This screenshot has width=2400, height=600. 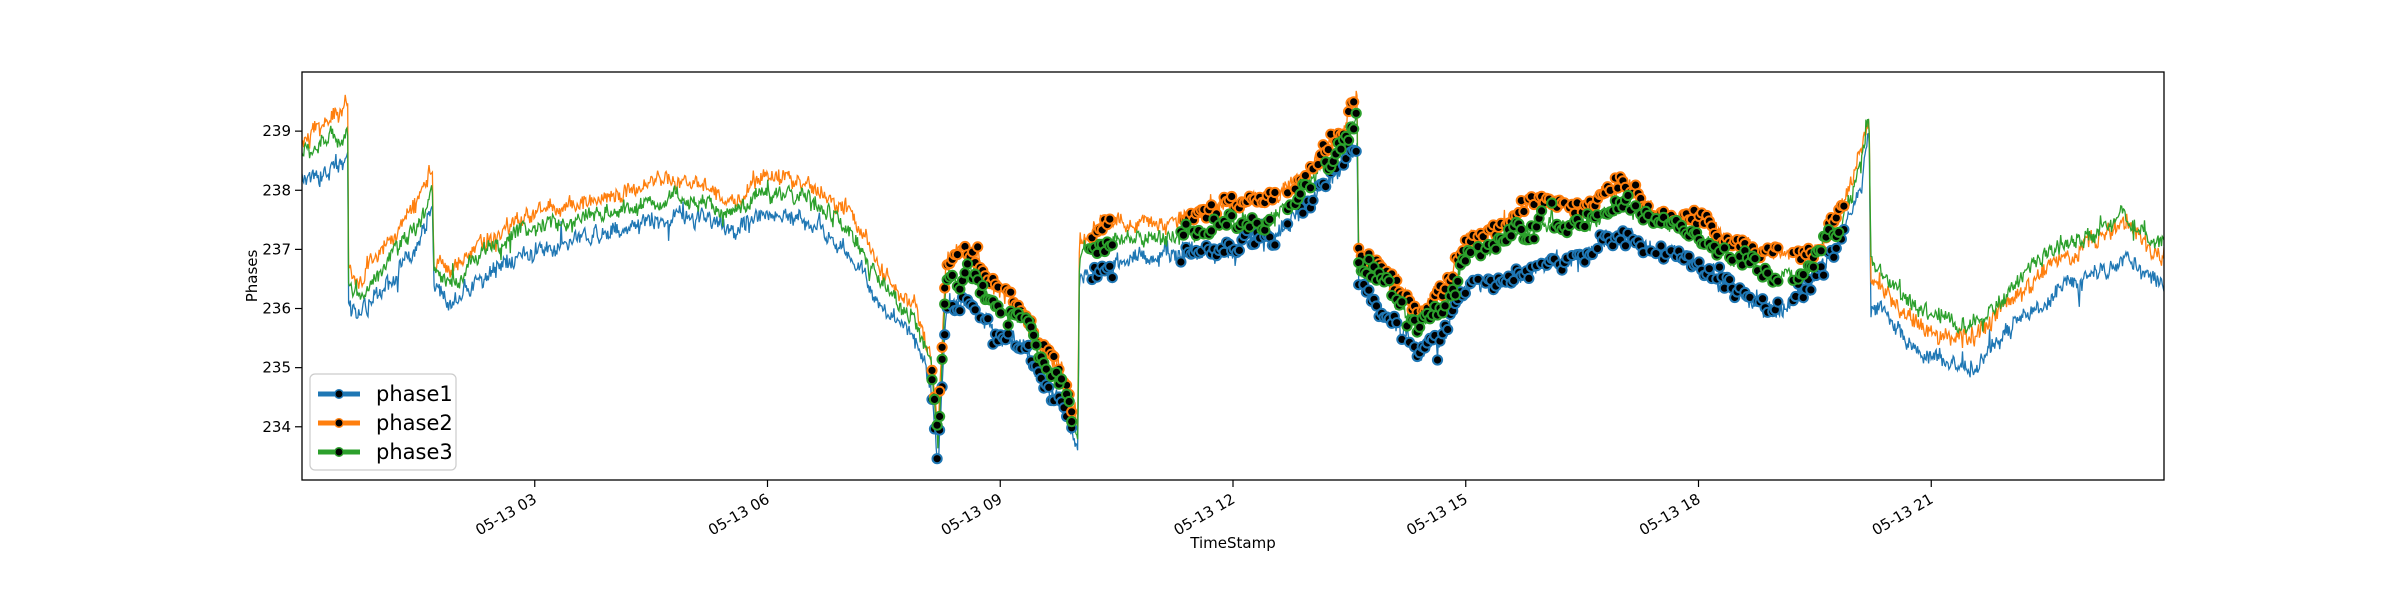 I want to click on y-tick-label: 236, so click(x=276, y=309).